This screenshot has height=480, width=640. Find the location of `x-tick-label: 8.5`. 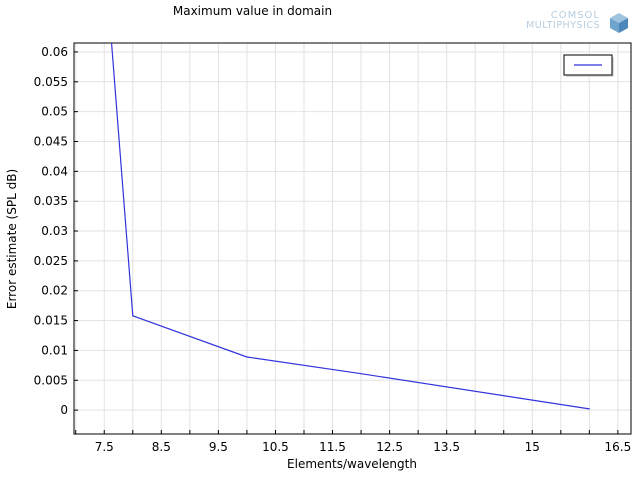

x-tick-label: 8.5 is located at coordinates (161, 447).